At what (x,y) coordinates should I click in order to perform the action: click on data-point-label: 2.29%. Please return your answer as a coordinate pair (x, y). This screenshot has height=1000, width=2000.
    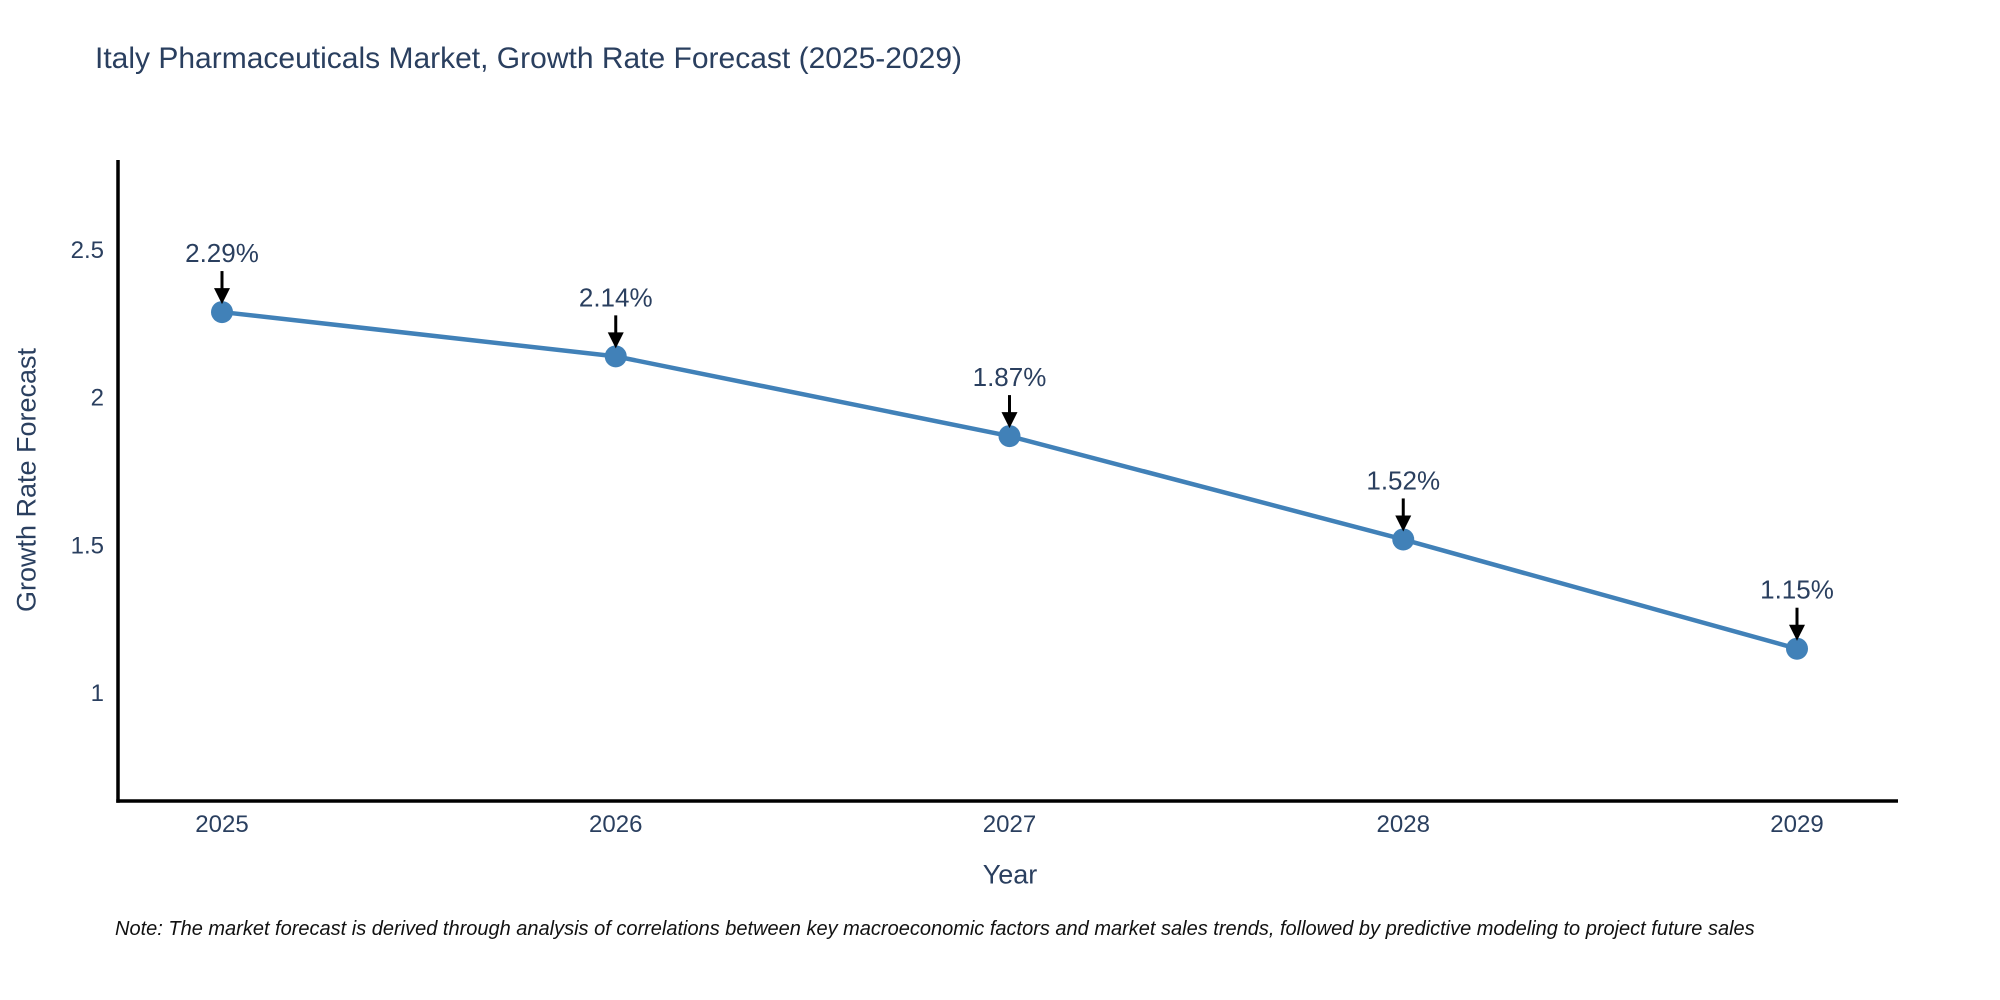
    Looking at the image, I should click on (222, 253).